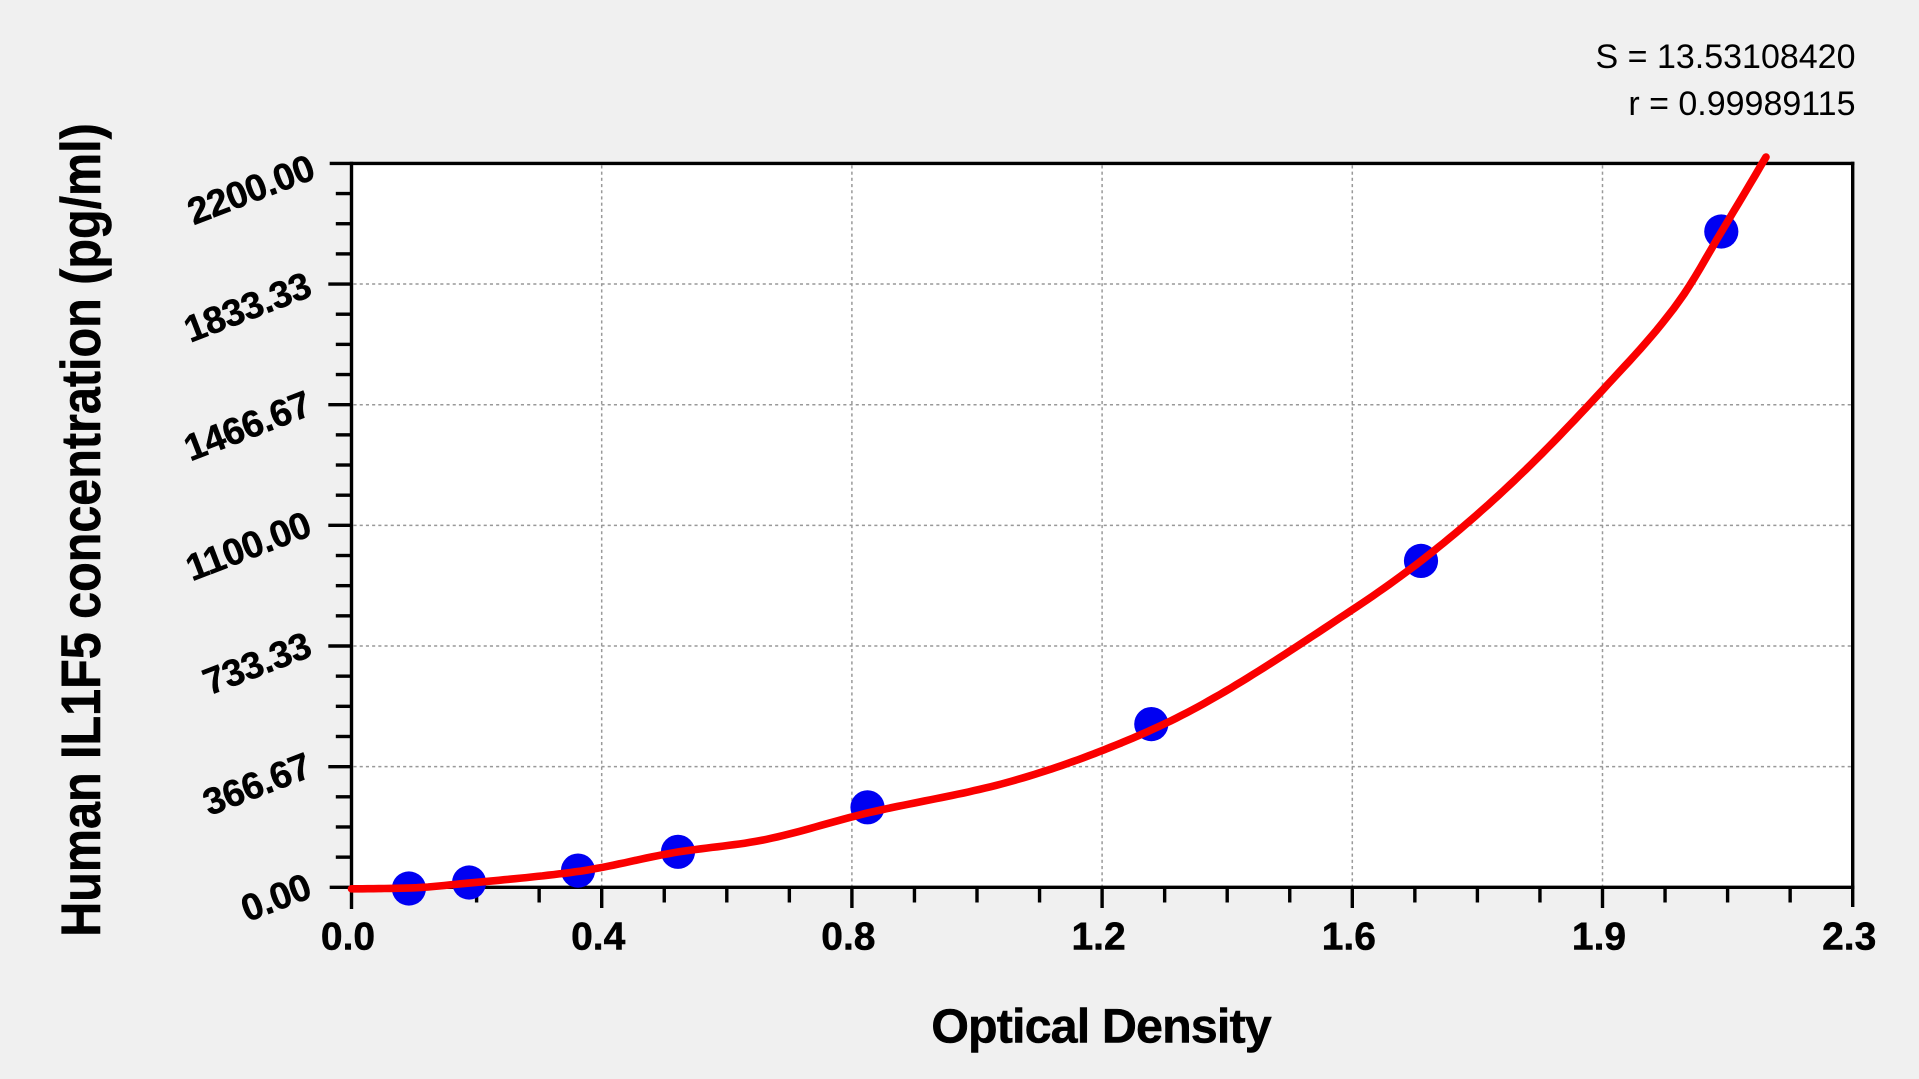  What do you see at coordinates (1101, 1027) in the screenshot?
I see `svg-text: Optical Density` at bounding box center [1101, 1027].